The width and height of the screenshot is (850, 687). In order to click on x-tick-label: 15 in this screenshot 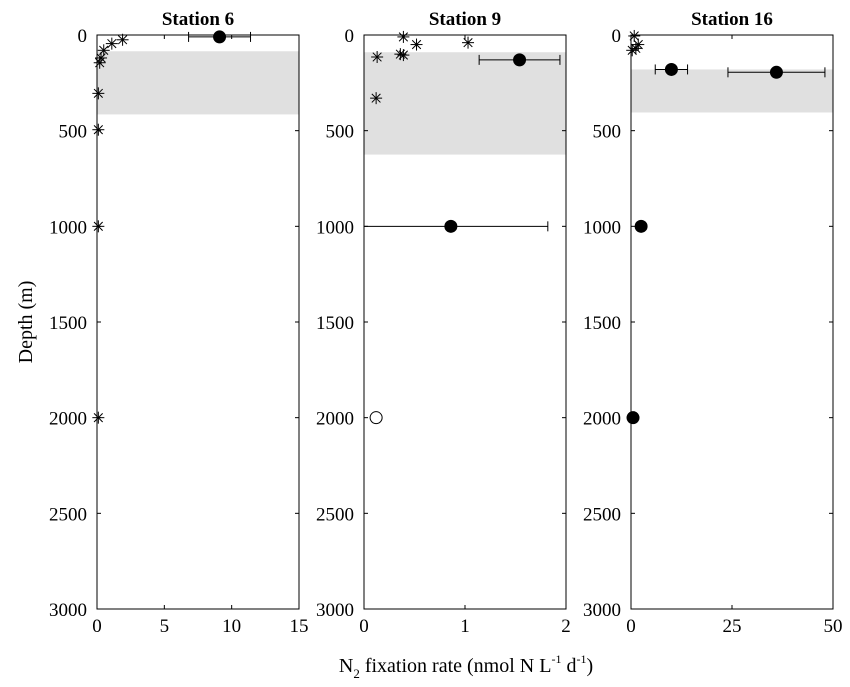, I will do `click(299, 626)`.